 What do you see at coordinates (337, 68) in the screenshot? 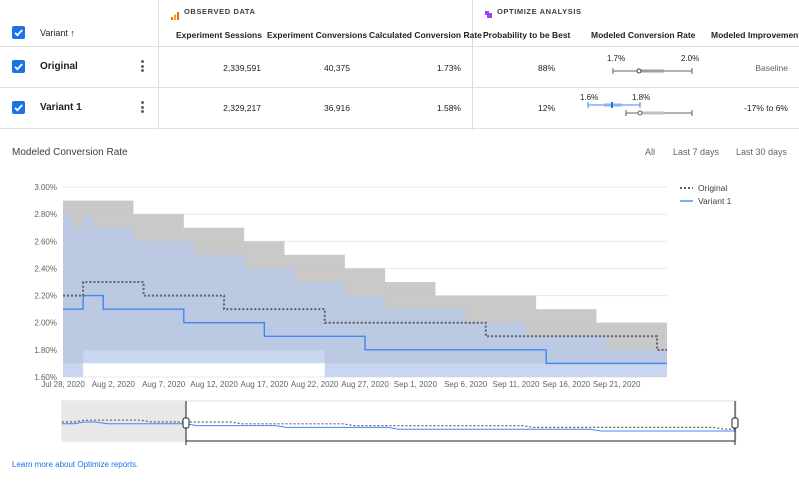
I see `conversions-value: 40,375` at bounding box center [337, 68].